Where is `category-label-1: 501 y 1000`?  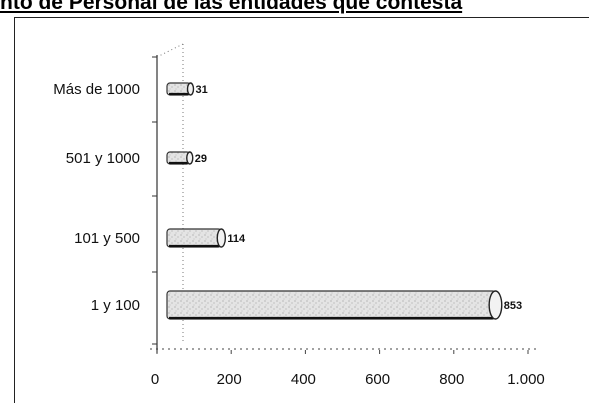
category-label-1: 501 y 1000 is located at coordinates (103, 158).